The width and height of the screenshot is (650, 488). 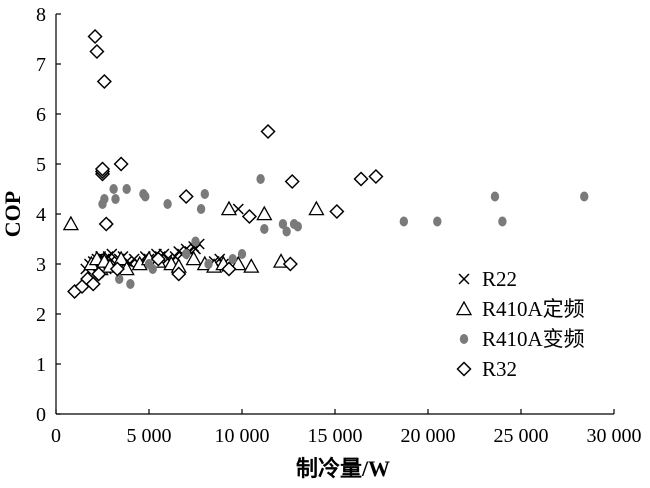 What do you see at coordinates (521, 436) in the screenshot?
I see `x-tick-label: 25 000` at bounding box center [521, 436].